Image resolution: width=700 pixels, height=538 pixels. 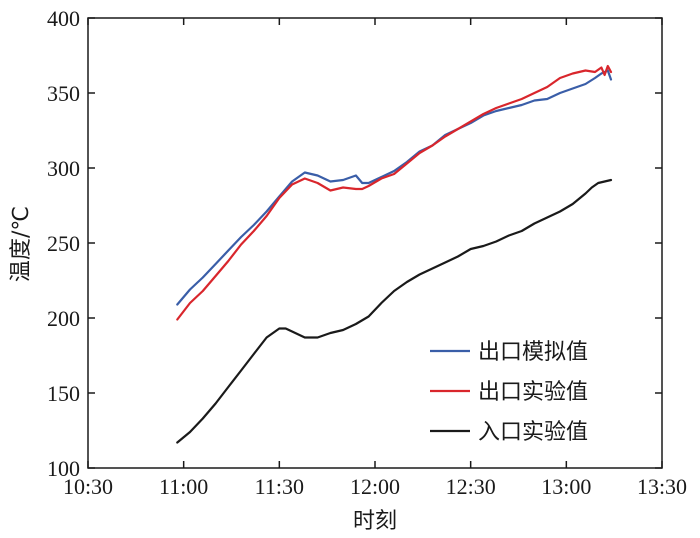 I want to click on y-tick-label: 300, so click(x=63, y=168).